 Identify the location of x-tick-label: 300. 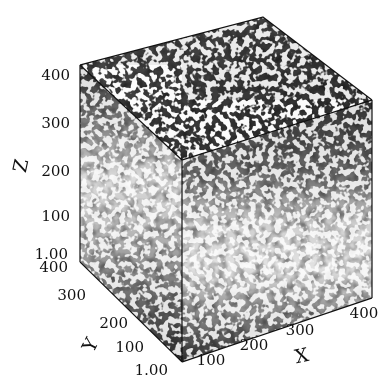
(300, 330).